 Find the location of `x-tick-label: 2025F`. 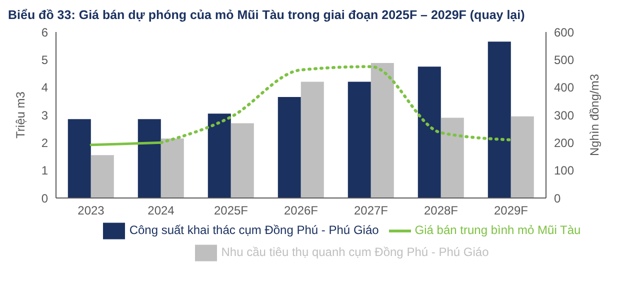

x-tick-label: 2025F is located at coordinates (231, 211).